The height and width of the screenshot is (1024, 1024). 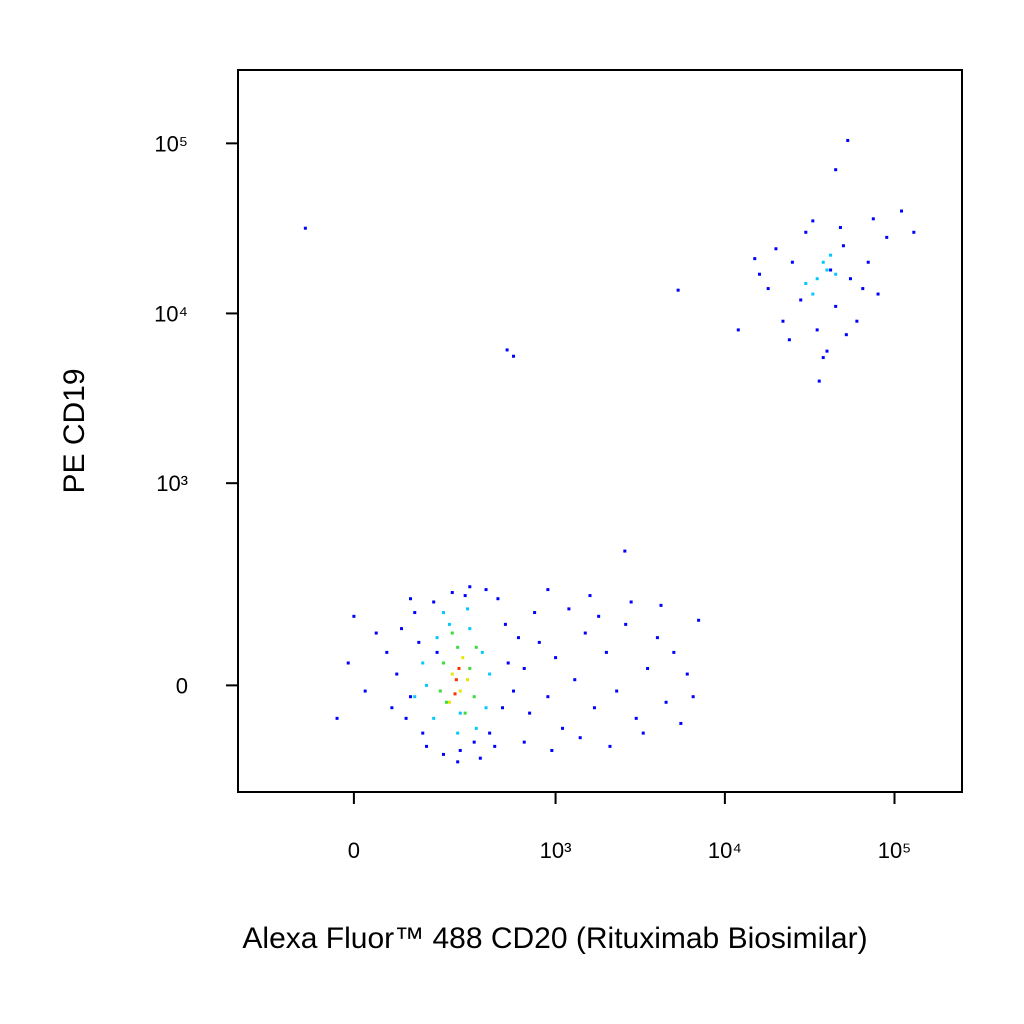 What do you see at coordinates (171, 143) in the screenshot?
I see `y-tick-label: 10⁵` at bounding box center [171, 143].